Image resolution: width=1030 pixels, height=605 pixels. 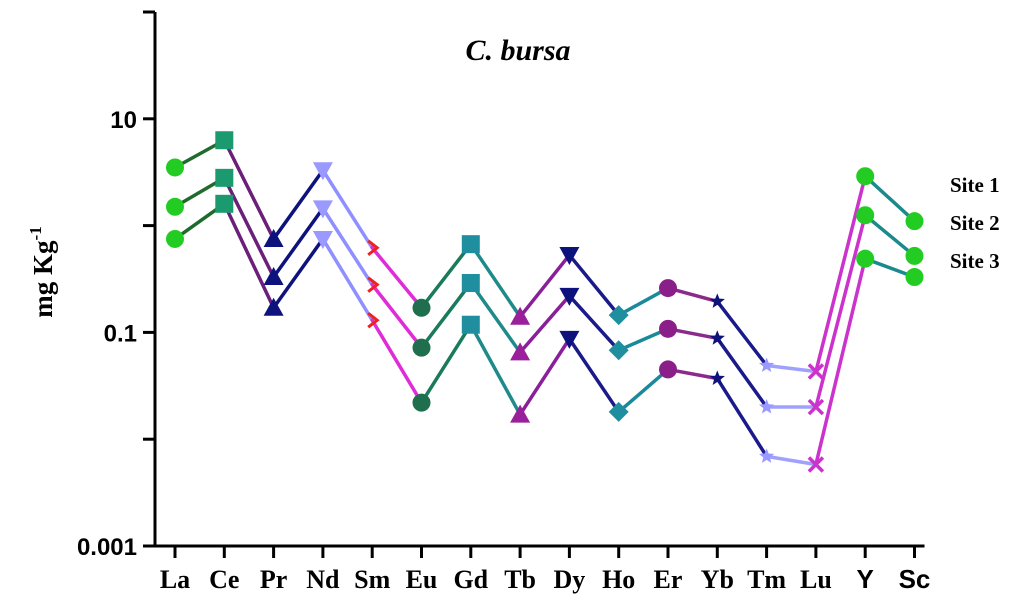 I want to click on legend: Site 1 Site 2 Site 3, so click(x=975, y=223).